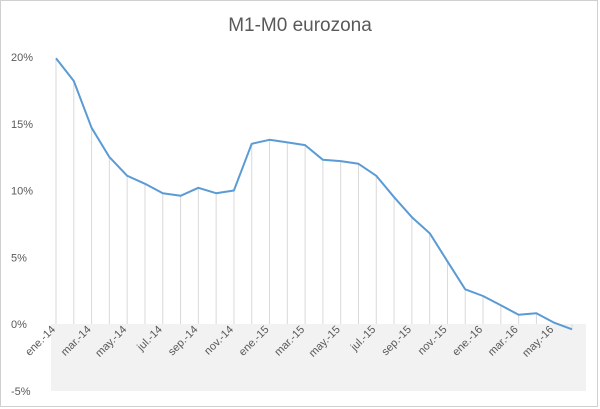  What do you see at coordinates (22, 125) in the screenshot?
I see `y-tick-label: 15%` at bounding box center [22, 125].